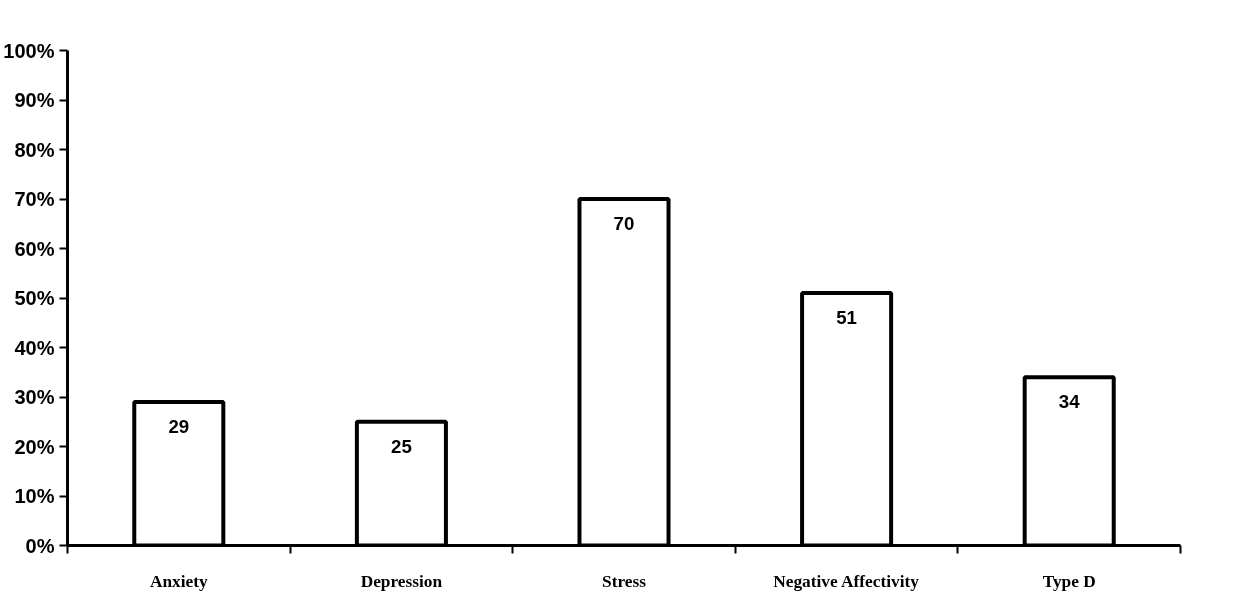 The width and height of the screenshot is (1248, 613). What do you see at coordinates (846, 318) in the screenshot?
I see `data-label: 51` at bounding box center [846, 318].